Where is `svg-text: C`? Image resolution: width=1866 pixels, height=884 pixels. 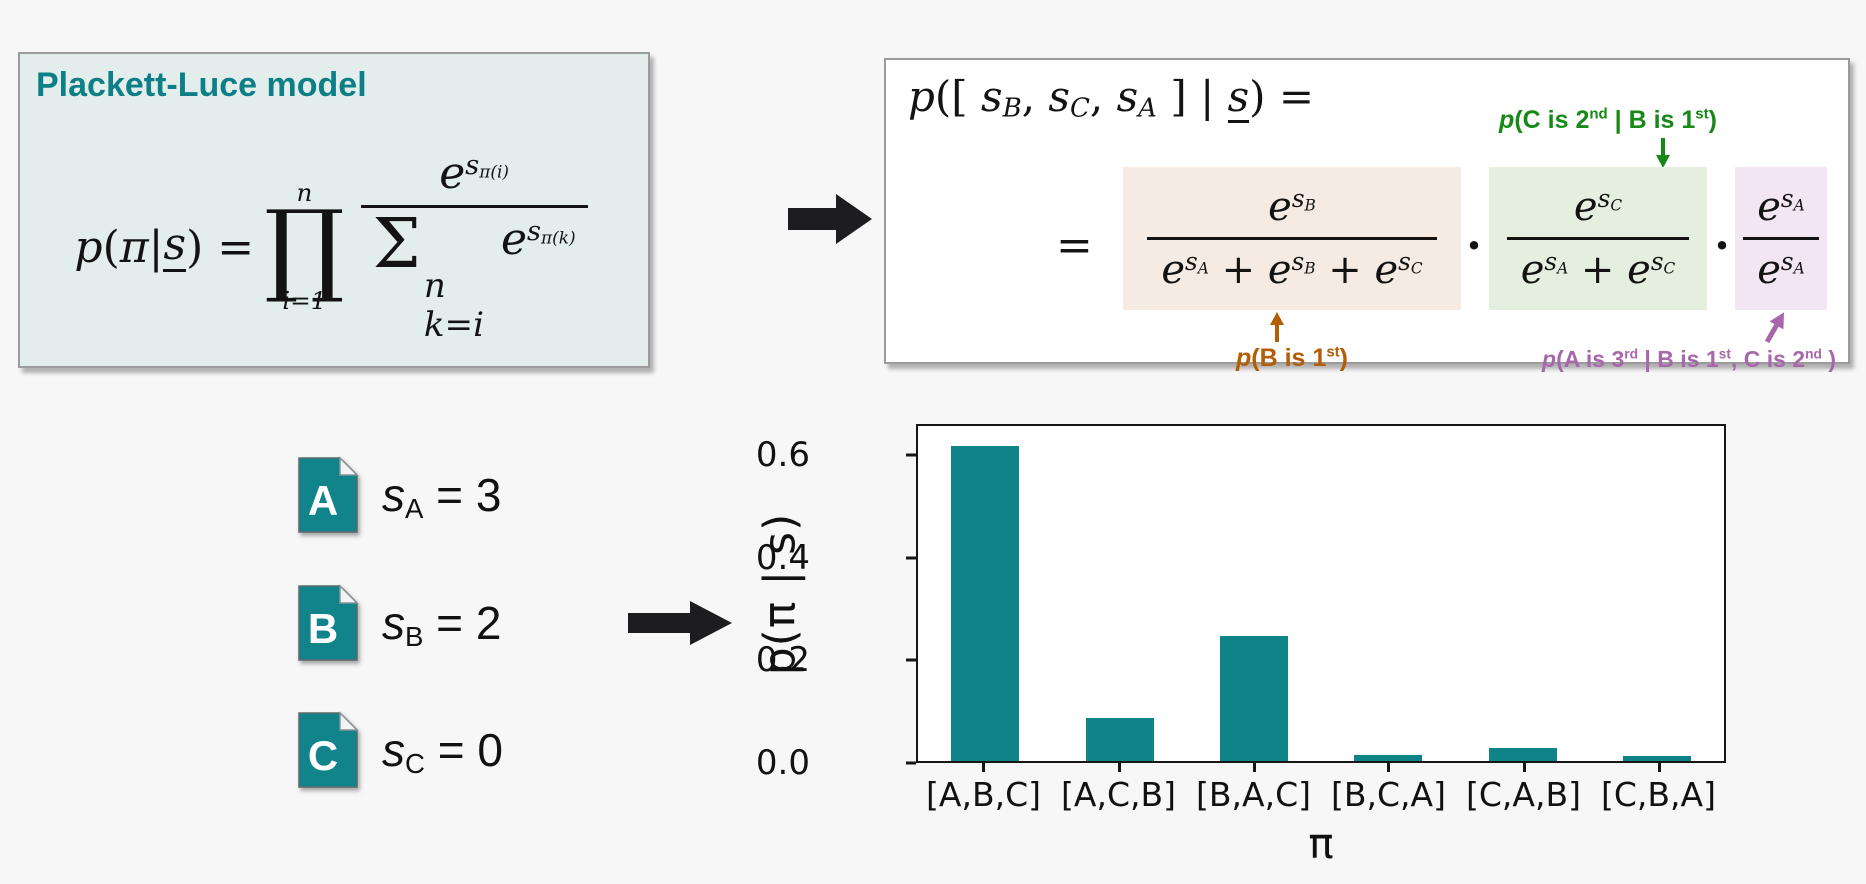
svg-text: C is located at coordinates (323, 755).